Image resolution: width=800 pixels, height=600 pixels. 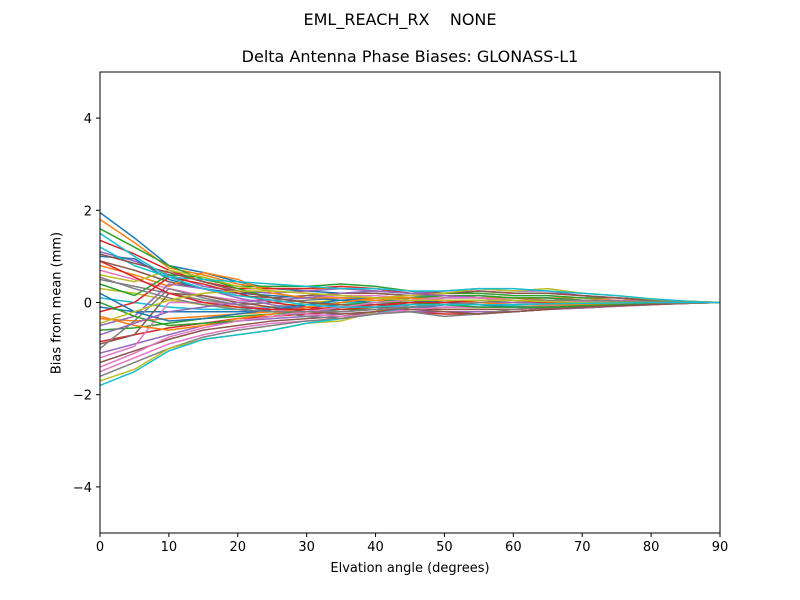 I want to click on y-tick-label: 0, so click(x=88, y=304).